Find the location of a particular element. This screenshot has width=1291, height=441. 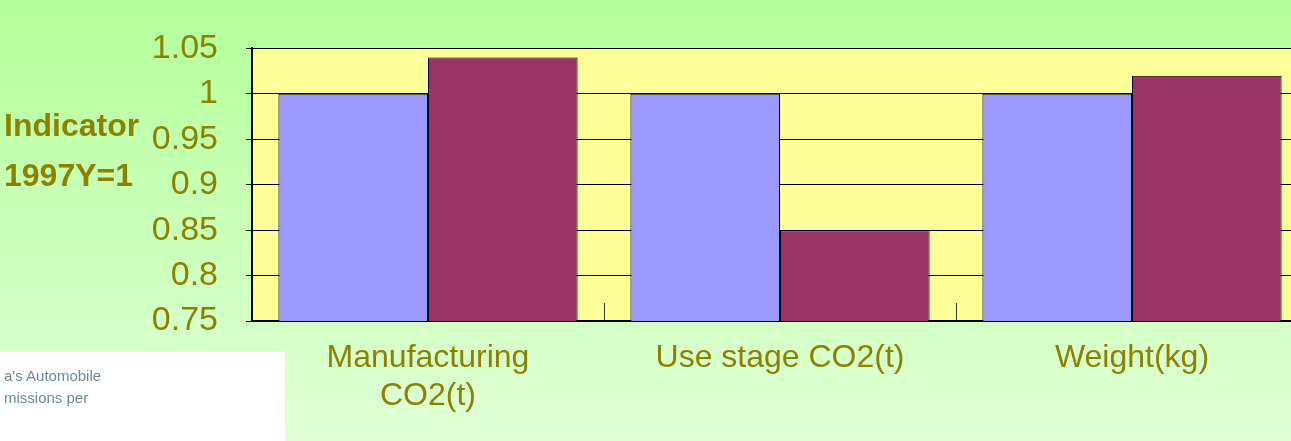

y-axis-title: Indicator 1997Y=1 is located at coordinates (72, 150).